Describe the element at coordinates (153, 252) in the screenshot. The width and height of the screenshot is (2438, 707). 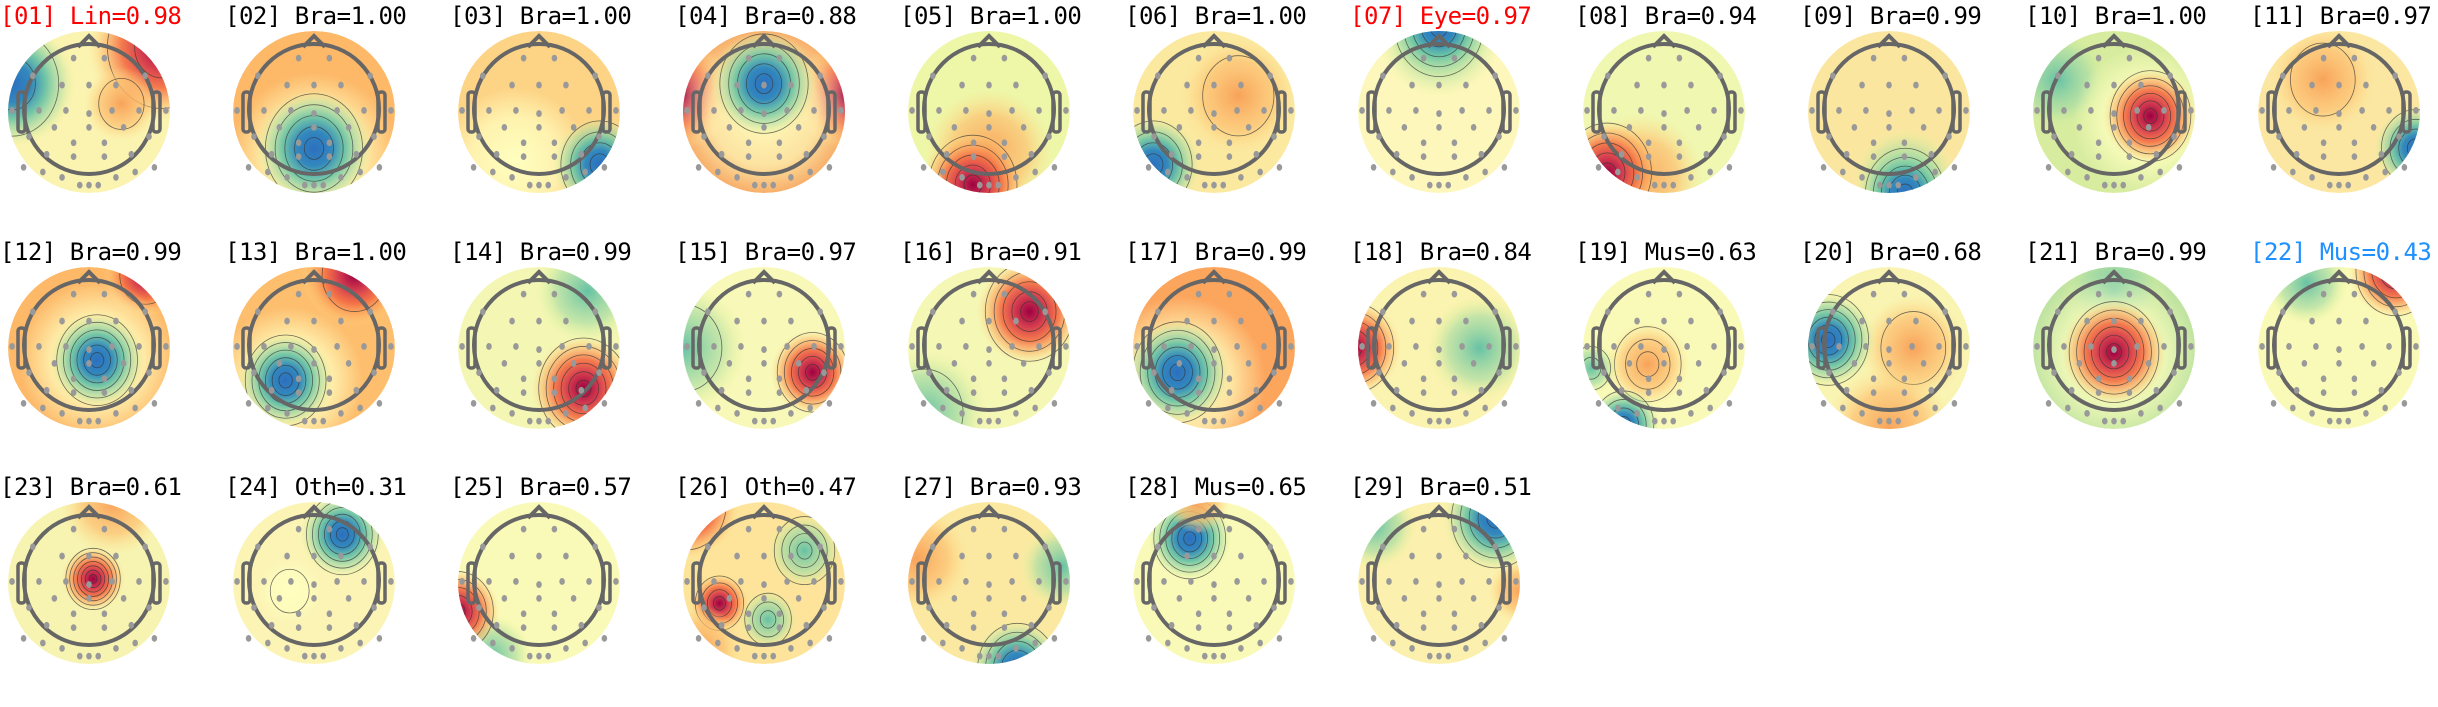
I see `component-score: 0.99` at that location.